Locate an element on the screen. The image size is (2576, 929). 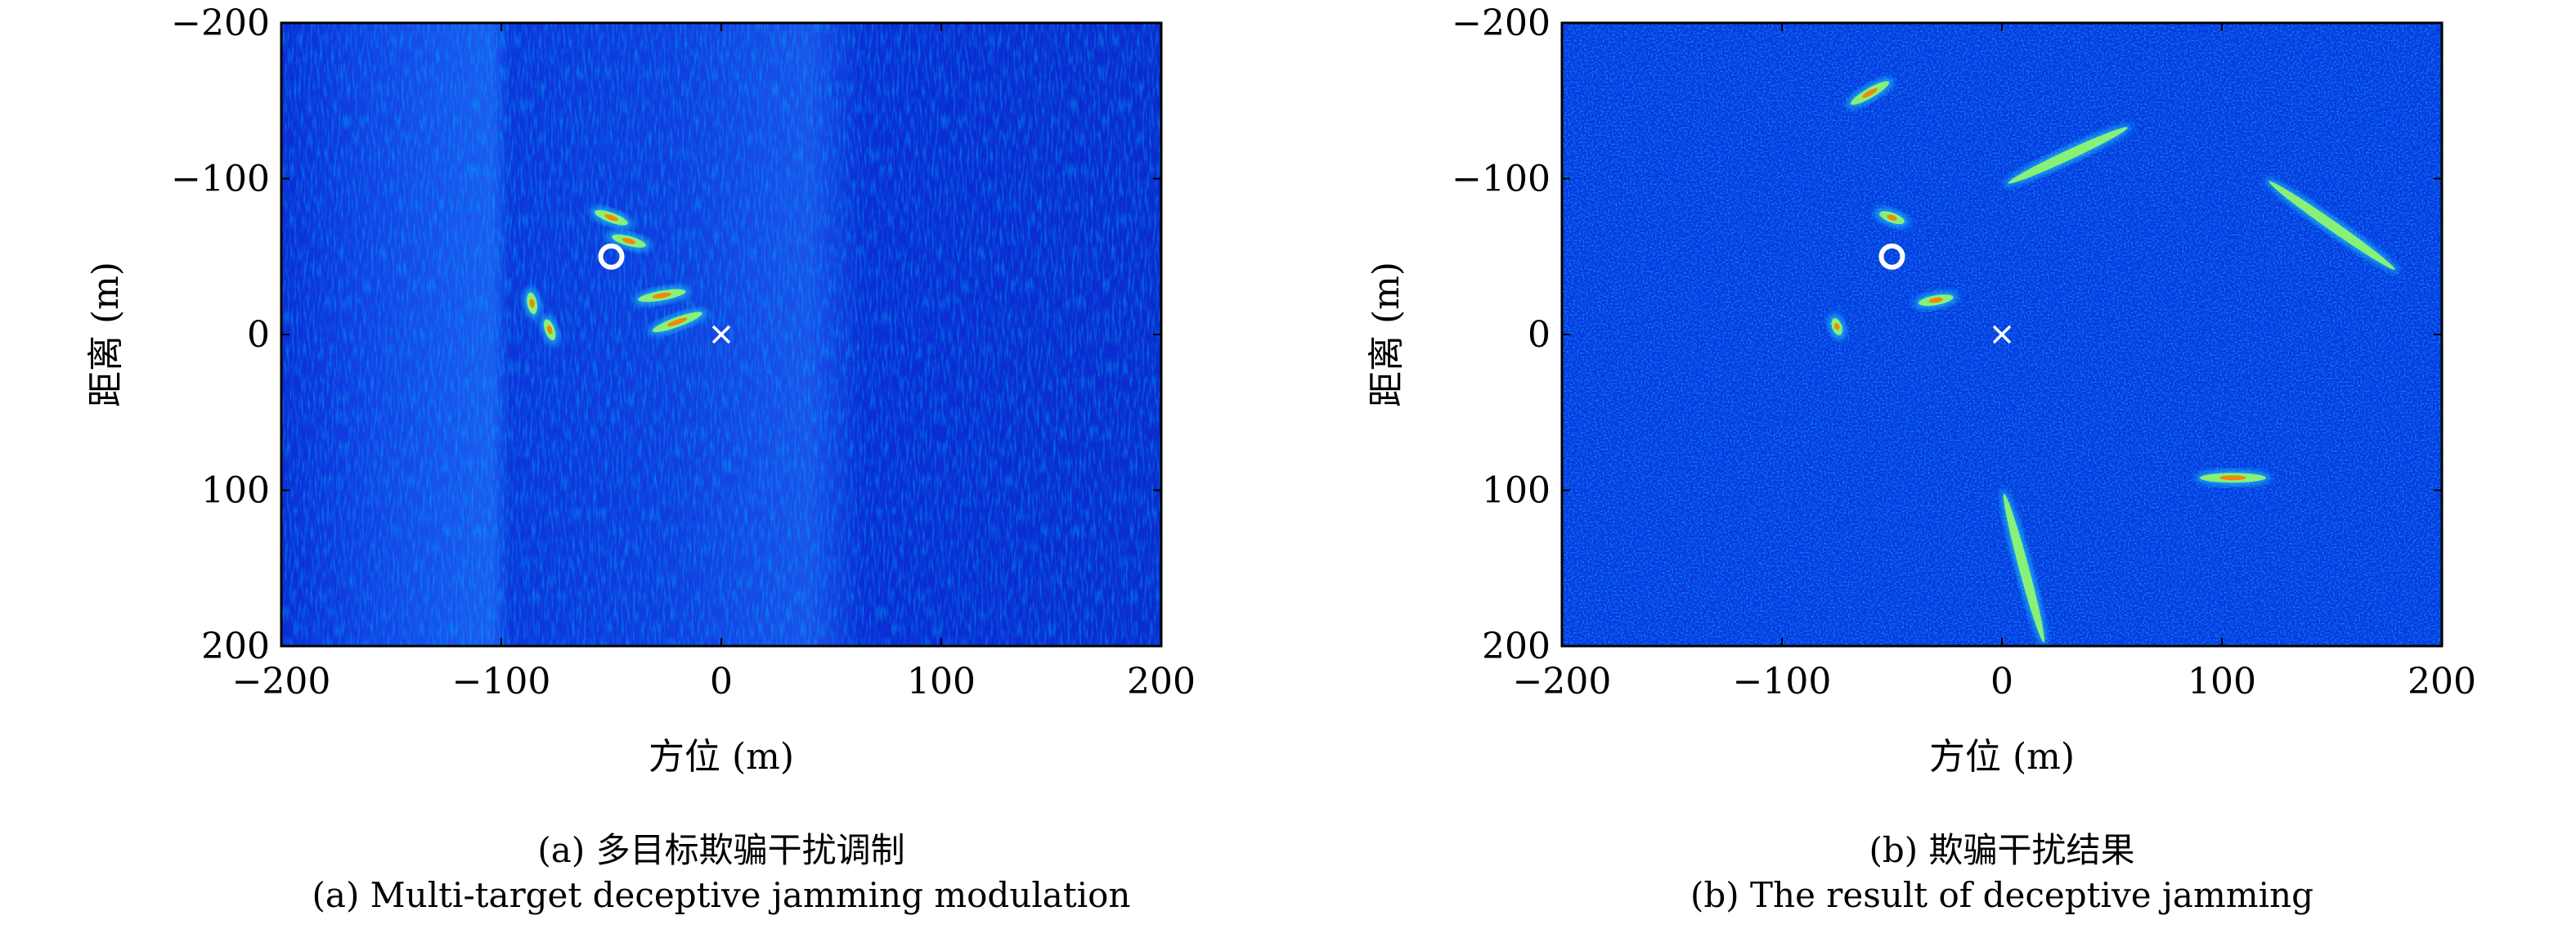
caption-a-chinese: (a) 多目标欺骗干扰调制 is located at coordinates (721, 850).